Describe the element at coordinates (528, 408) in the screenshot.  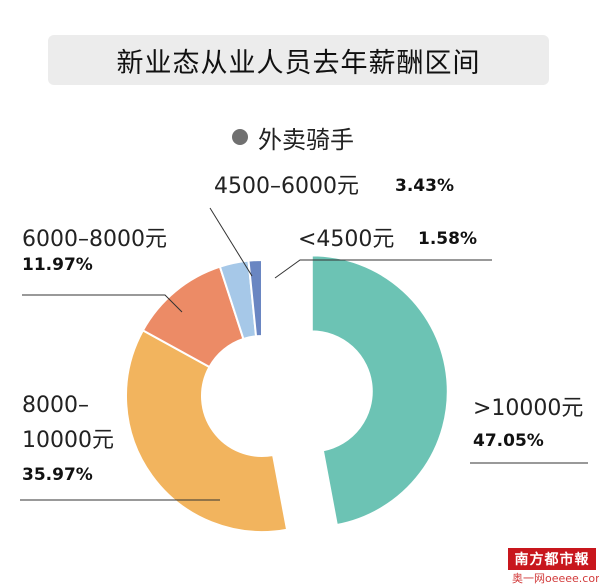
I see `label-gt10000: >10000元` at that location.